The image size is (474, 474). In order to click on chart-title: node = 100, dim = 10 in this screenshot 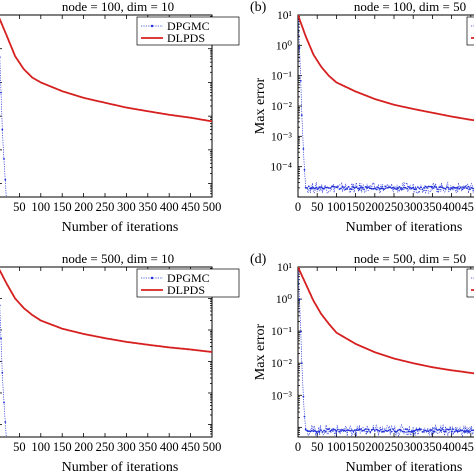, I will do `click(118, 7)`.